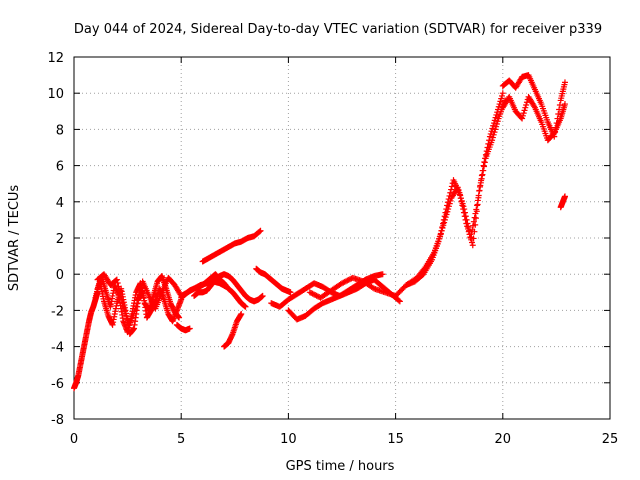  I want to click on y-tick-label: 0, so click(60, 275).